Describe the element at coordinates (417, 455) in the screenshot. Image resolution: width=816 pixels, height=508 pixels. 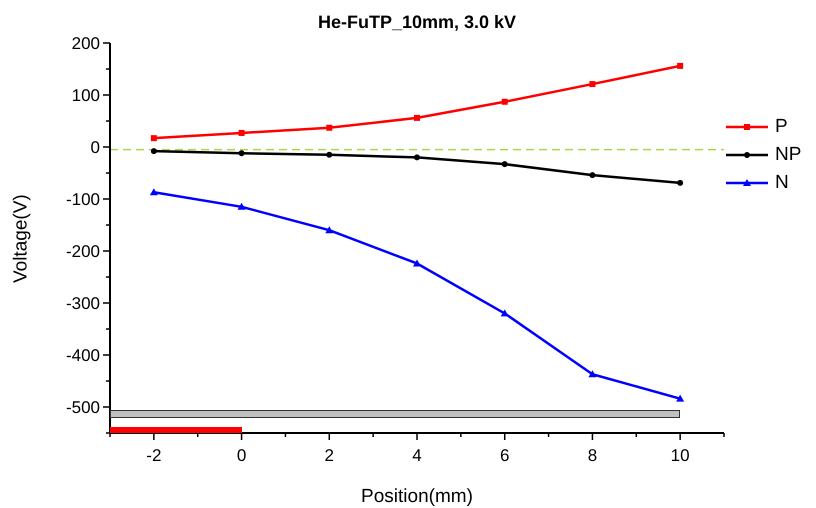
I see `x-tick-label: 4` at that location.